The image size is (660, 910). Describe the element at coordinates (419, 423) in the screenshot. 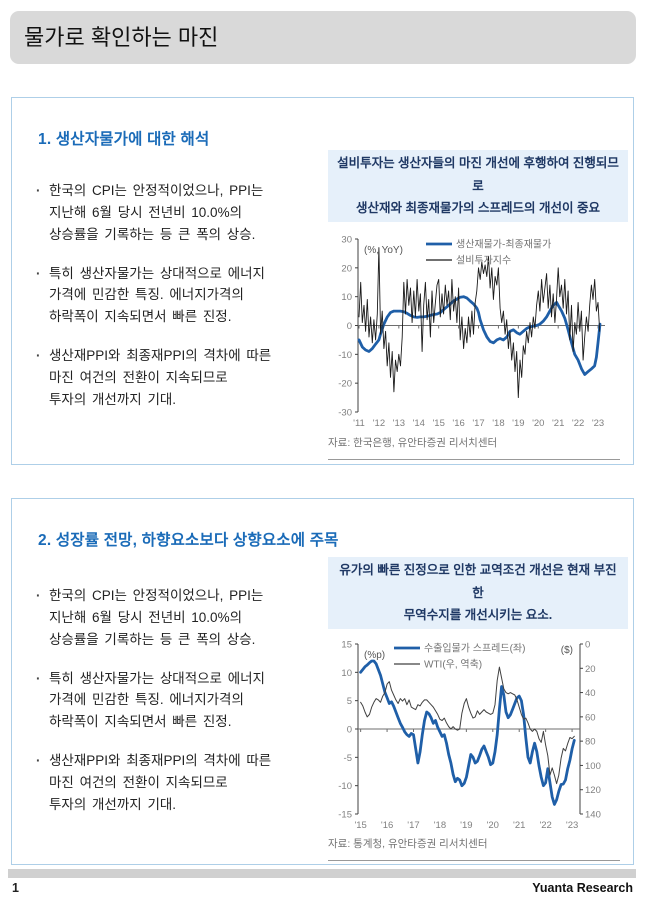

I see `svg-text: '14` at that location.